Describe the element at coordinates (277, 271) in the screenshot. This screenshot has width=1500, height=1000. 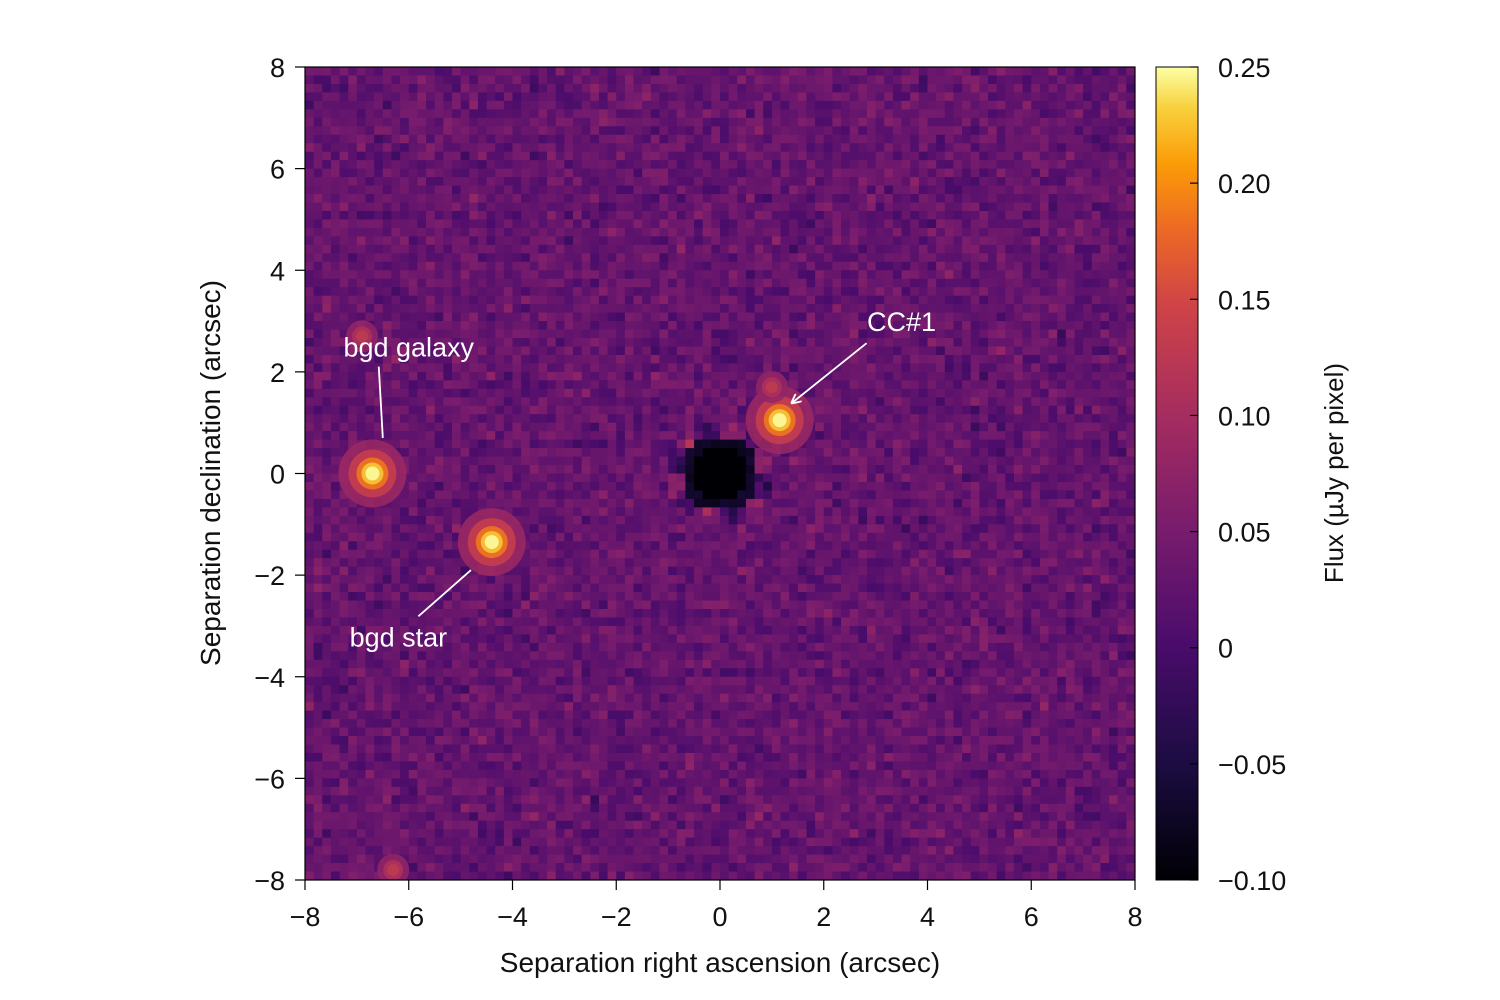
I see `y-tick-label: 4` at that location.